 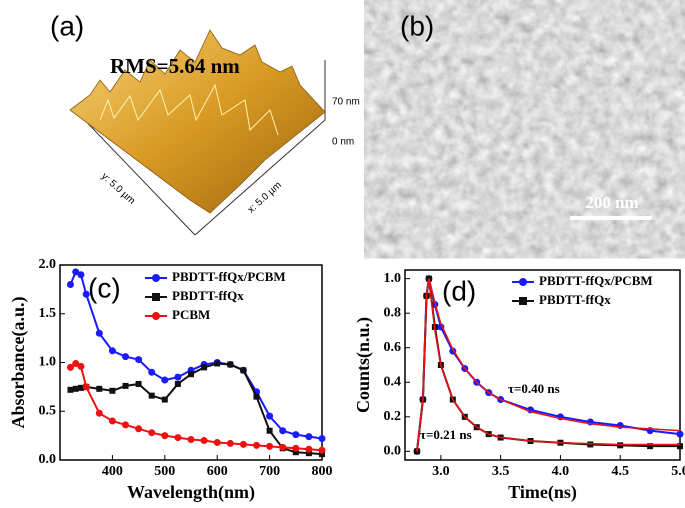 What do you see at coordinates (191, 314) in the screenshot?
I see `legend-label: PCBM` at bounding box center [191, 314].